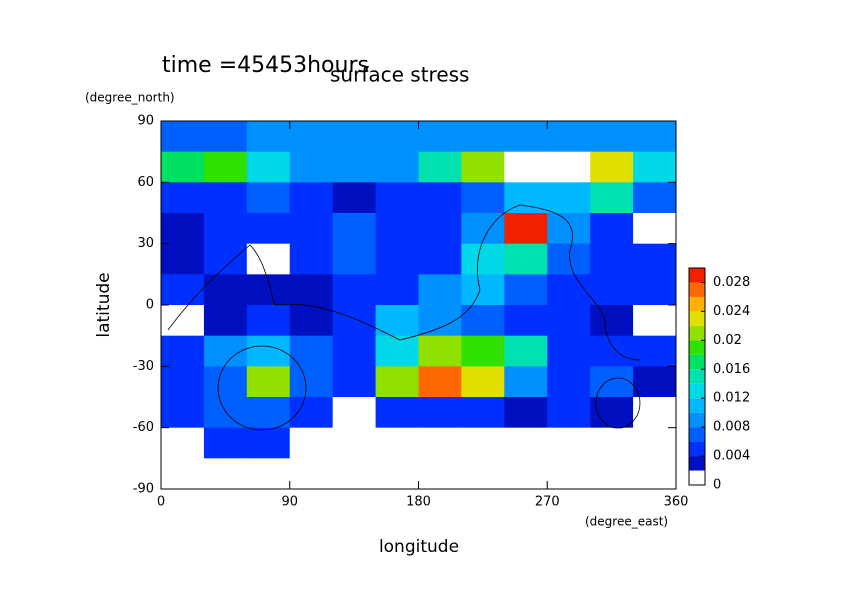 The height and width of the screenshot is (595, 842). Describe the element at coordinates (731, 282) in the screenshot. I see `colorbar-tick-label: 0.028` at that location.